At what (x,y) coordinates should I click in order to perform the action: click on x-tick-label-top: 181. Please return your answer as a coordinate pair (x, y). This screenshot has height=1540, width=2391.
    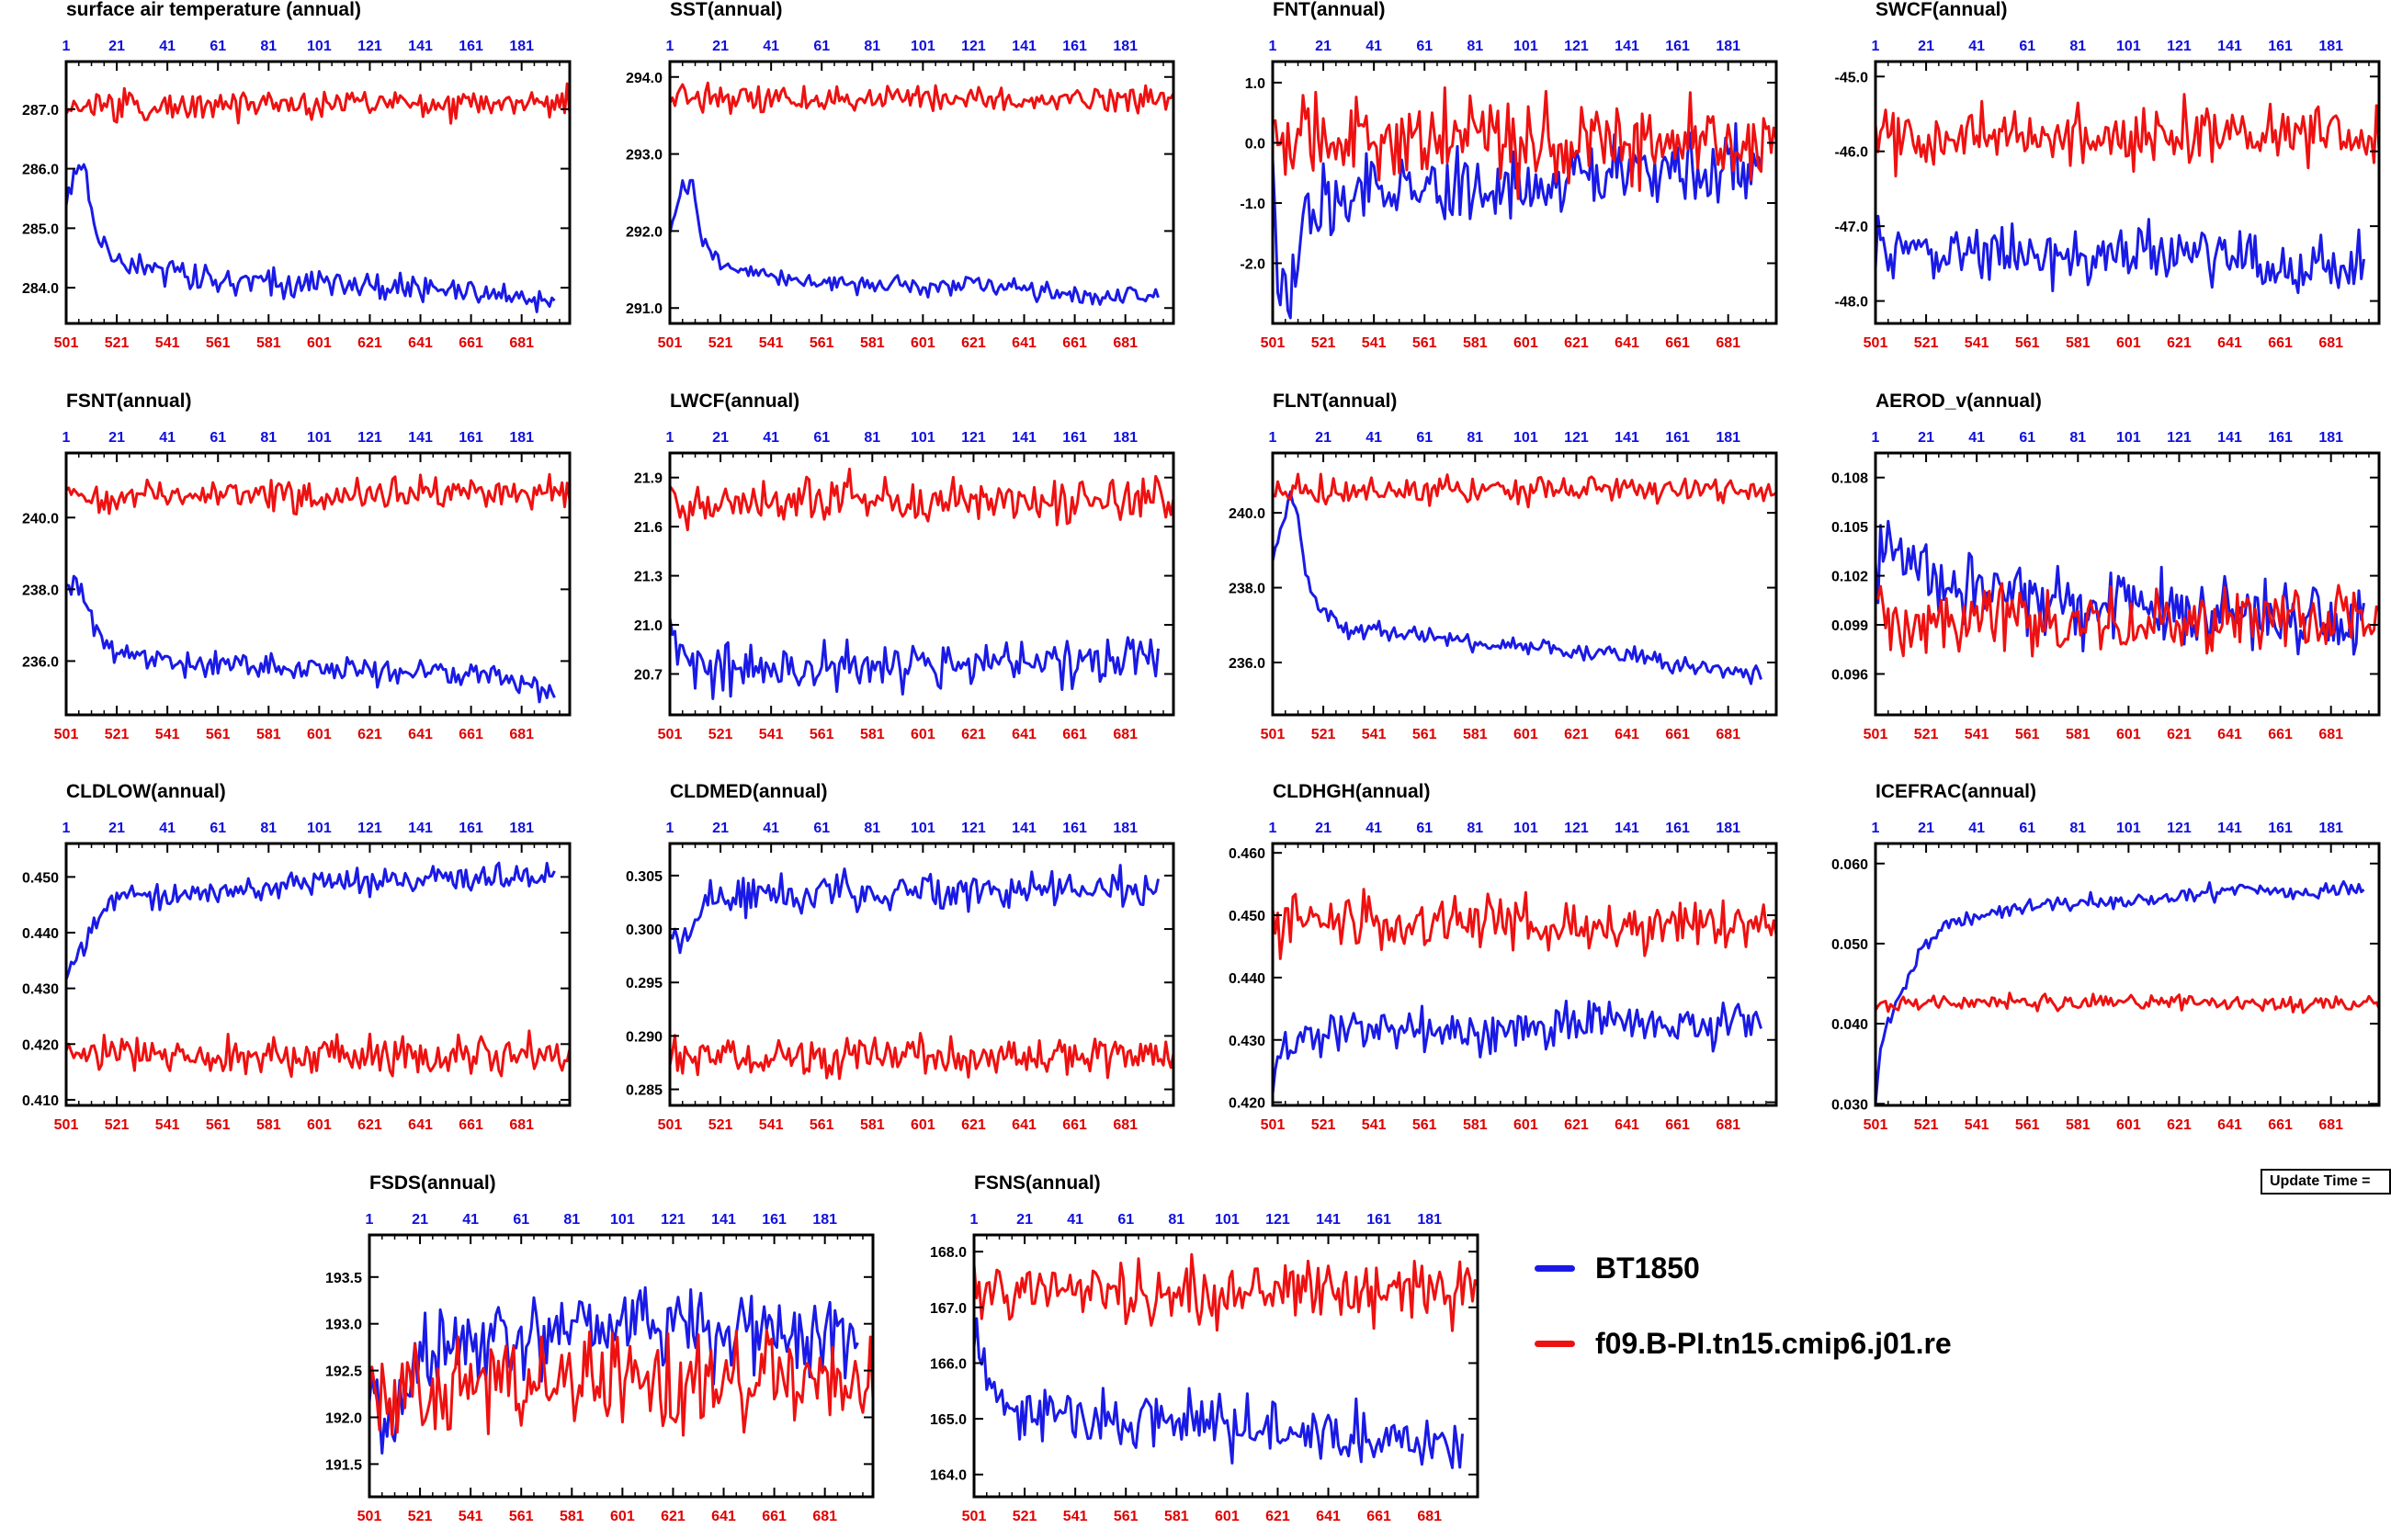
    Looking at the image, I should click on (1728, 46).